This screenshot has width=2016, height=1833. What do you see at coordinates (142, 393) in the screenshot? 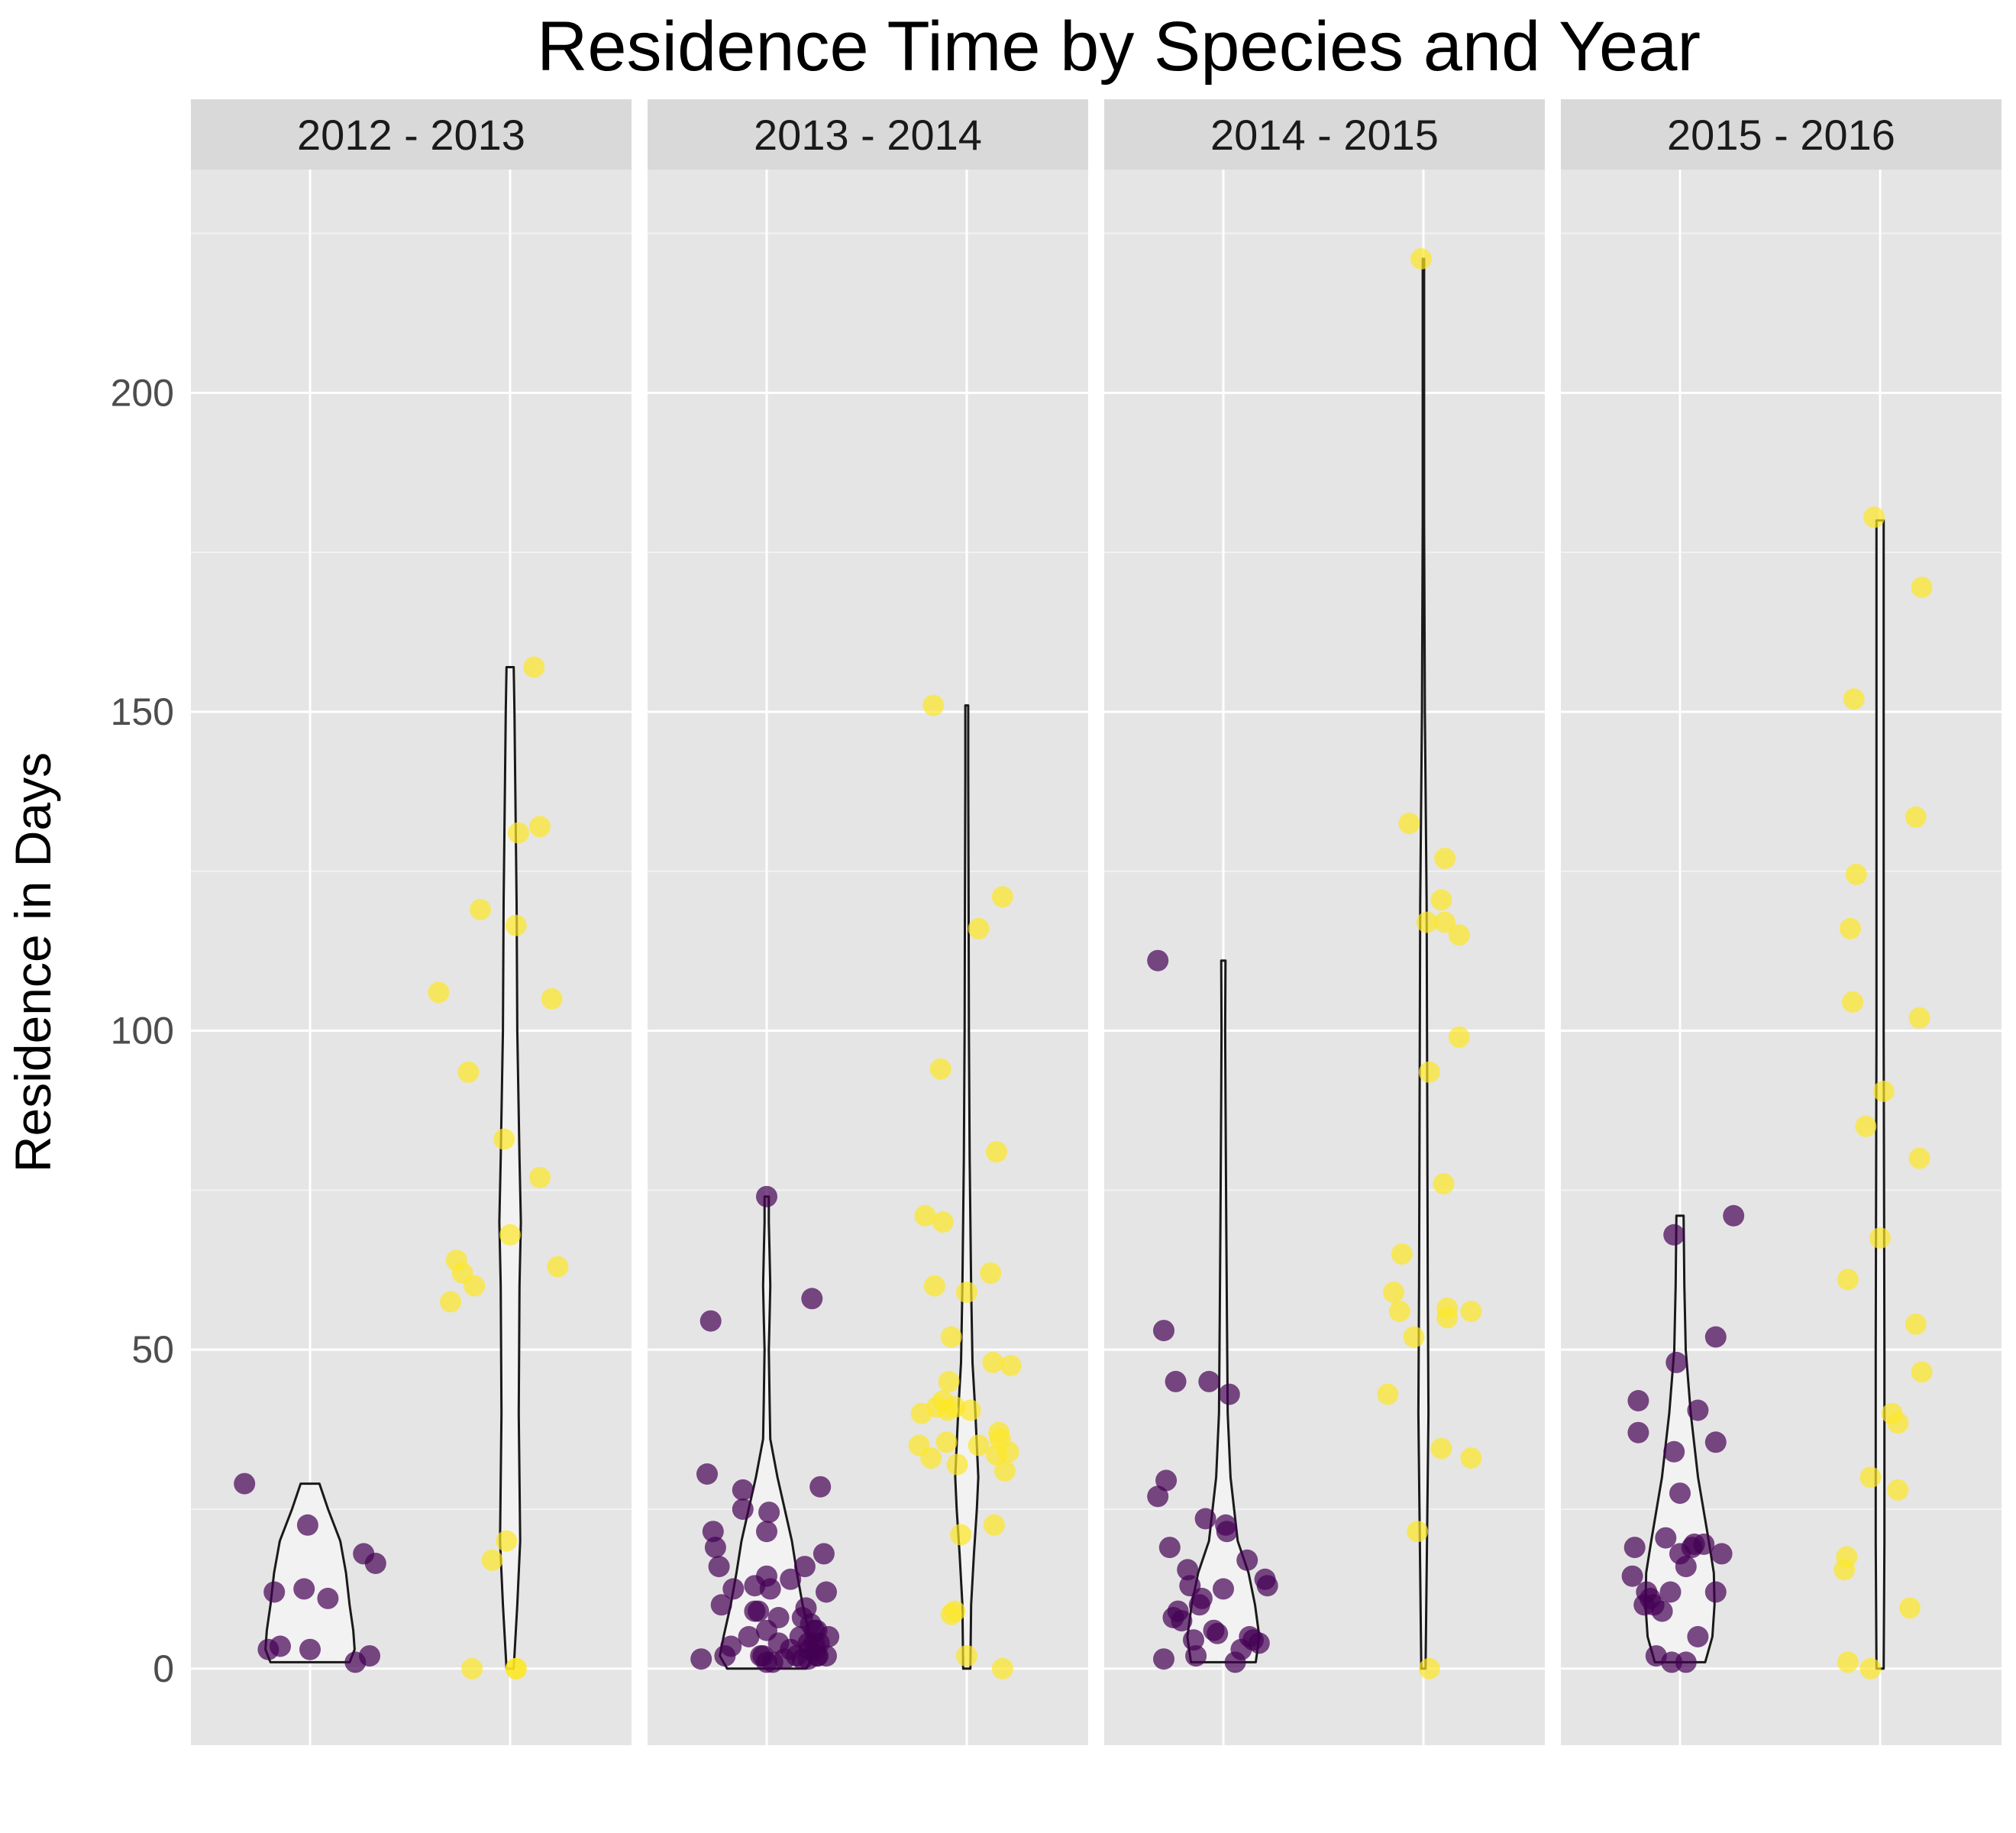
I see `y-tick-label: 200` at bounding box center [142, 393].